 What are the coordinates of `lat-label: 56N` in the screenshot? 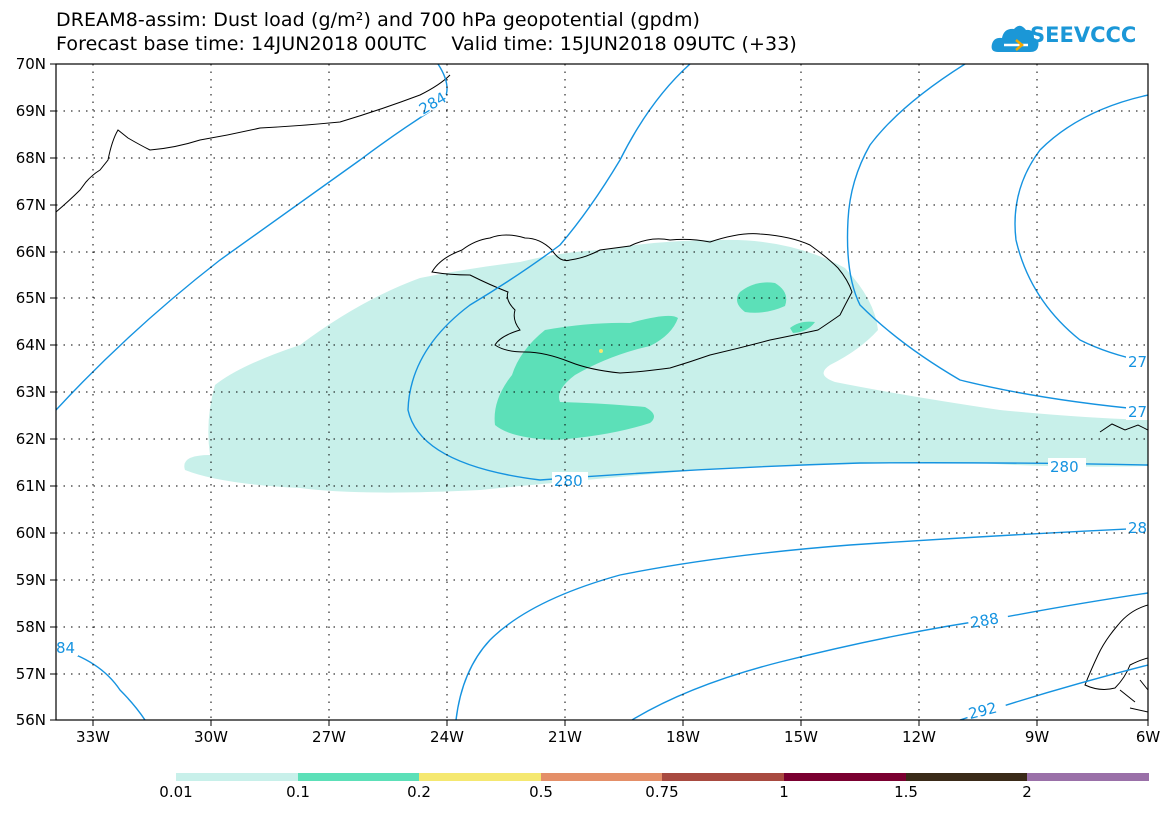 It's located at (31, 720).